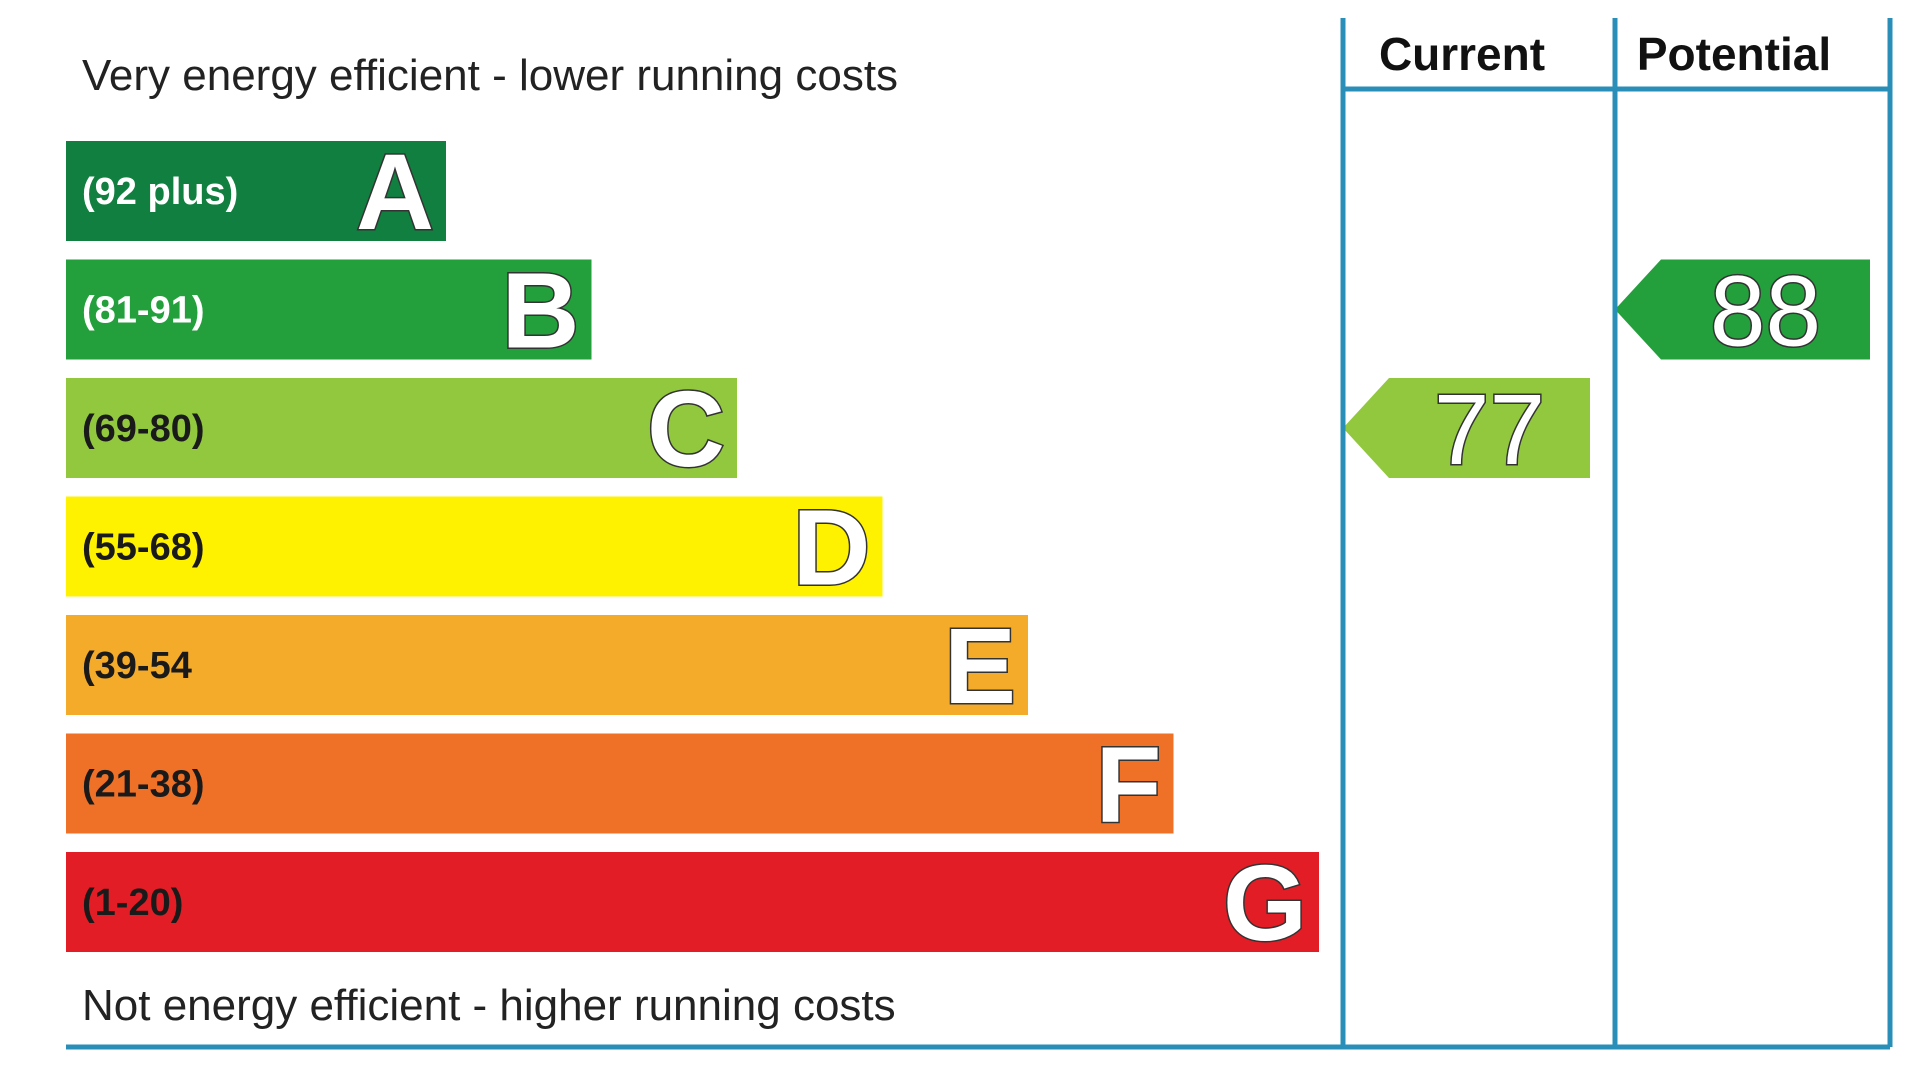  What do you see at coordinates (137, 666) in the screenshot?
I see `band-range-label: (39-54` at bounding box center [137, 666].